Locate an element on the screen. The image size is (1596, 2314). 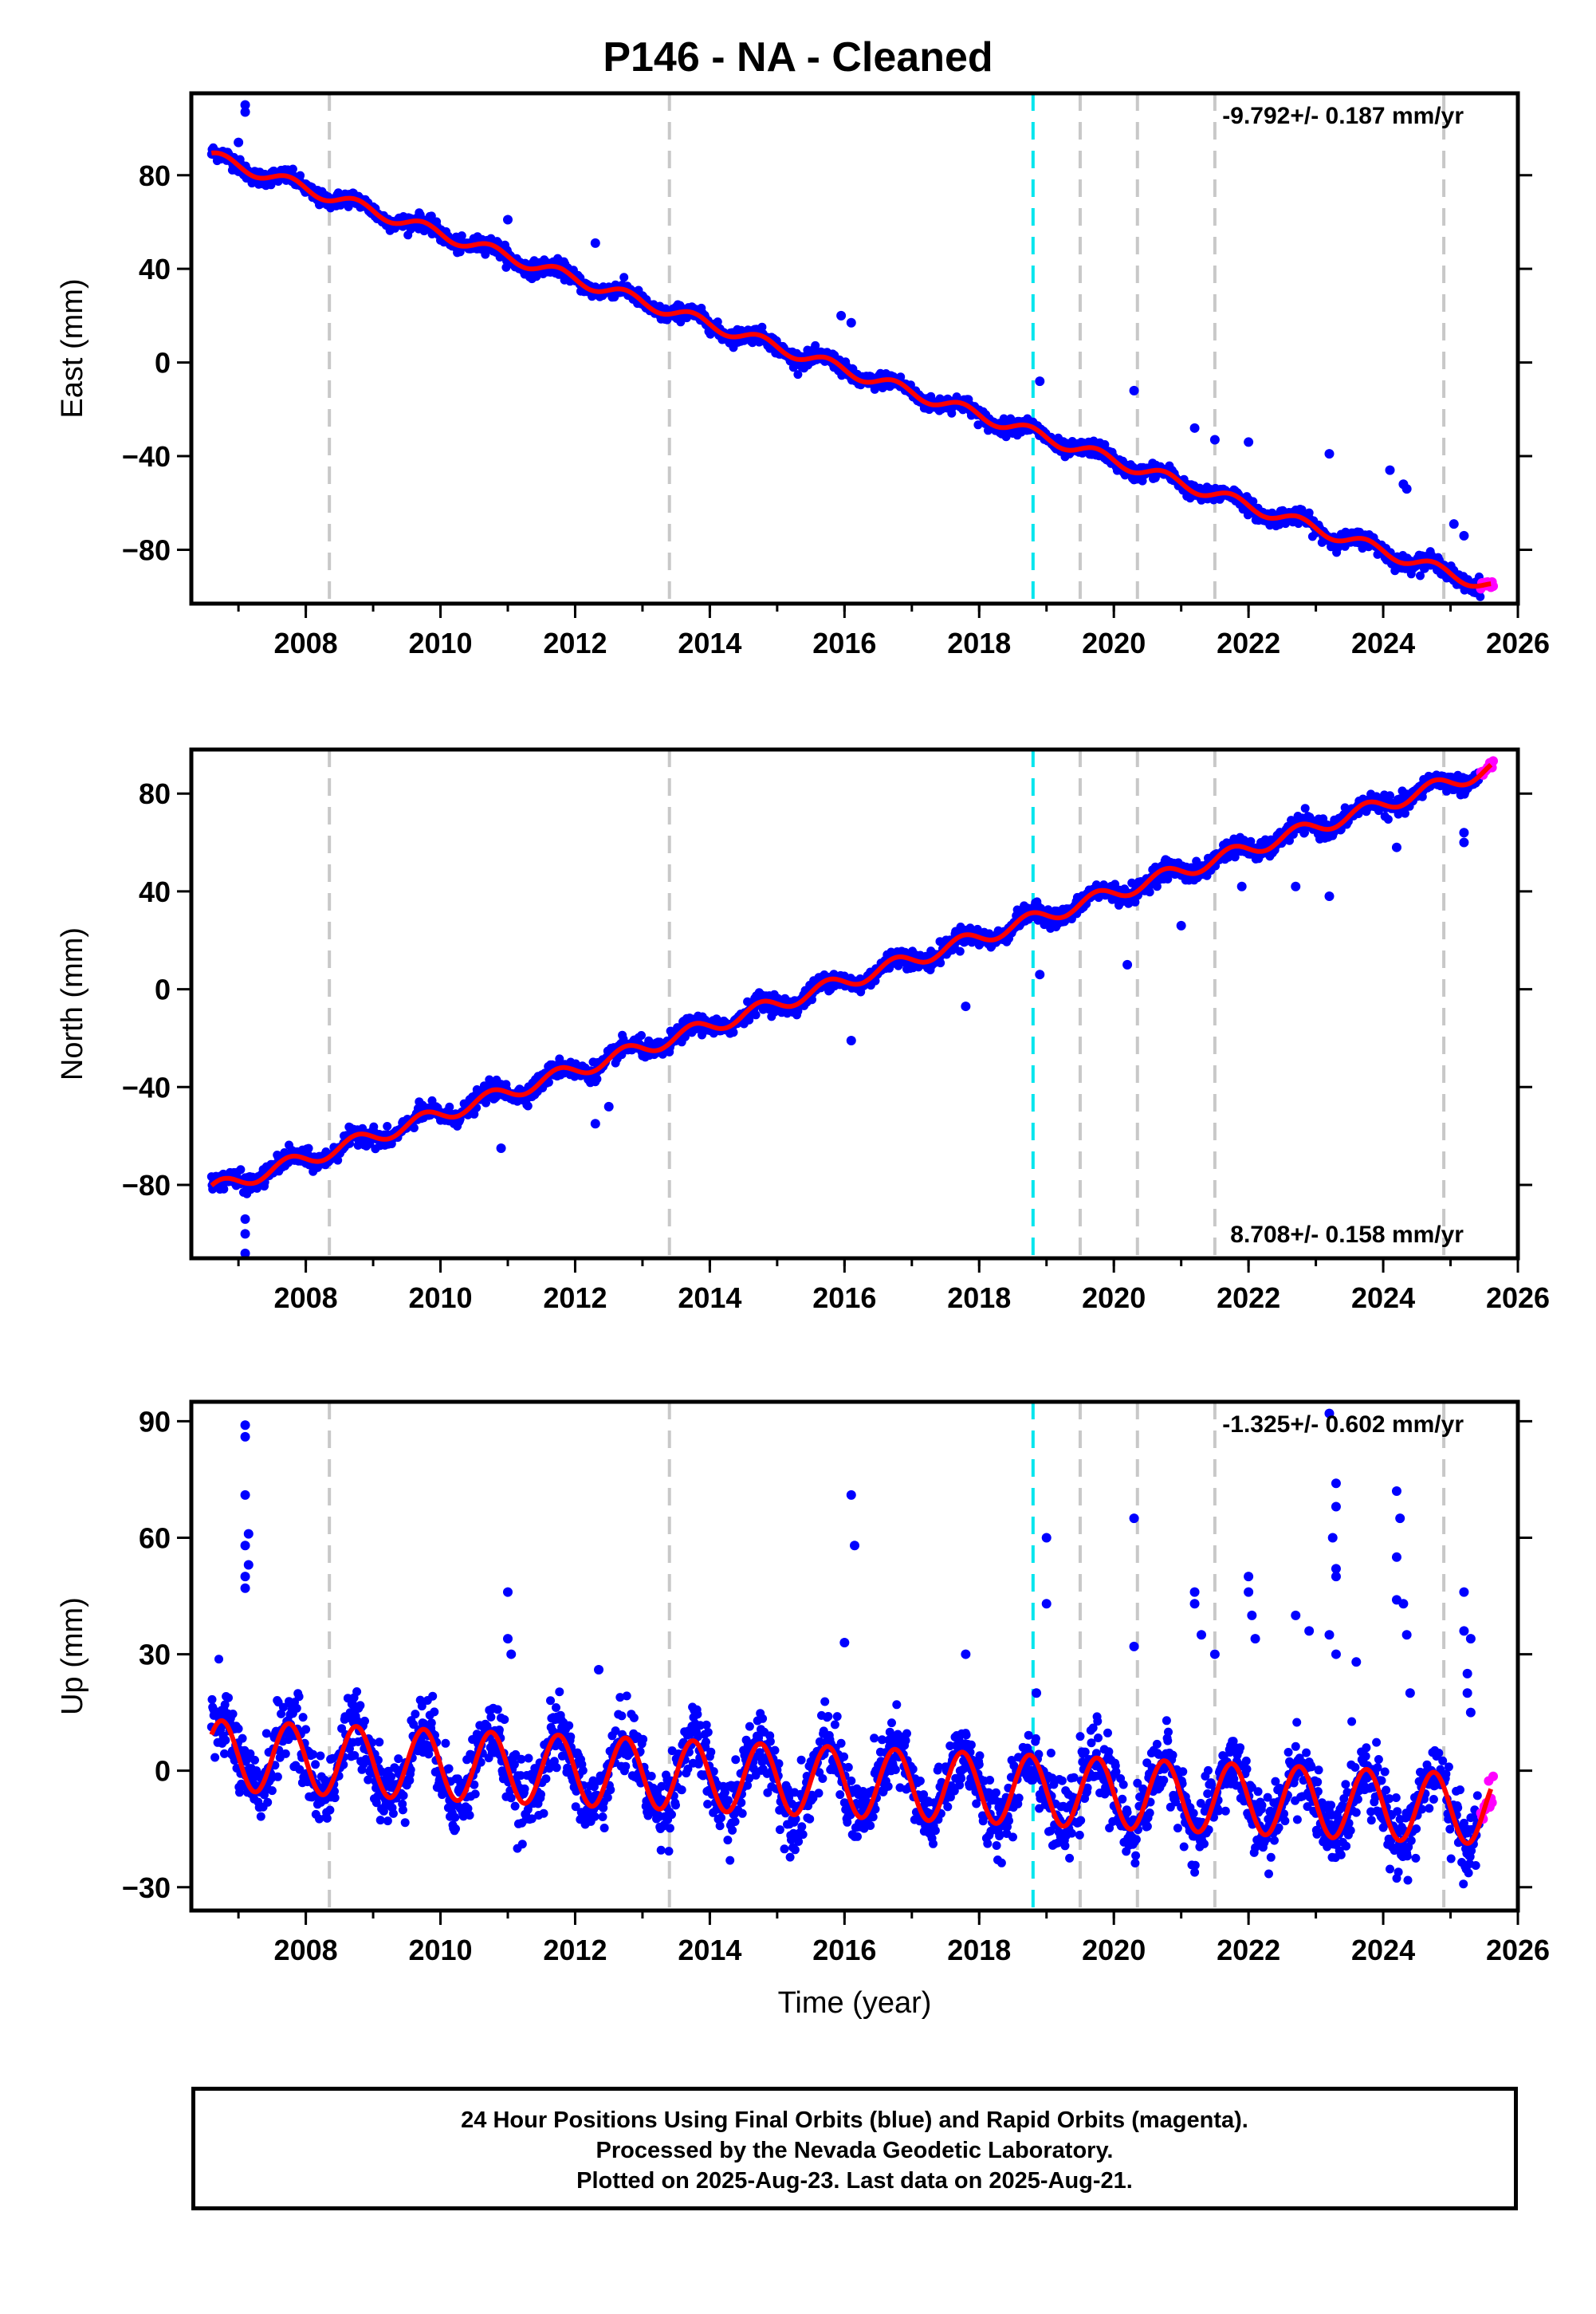
north-y-tick-label: −40 is located at coordinates (146, 1088).